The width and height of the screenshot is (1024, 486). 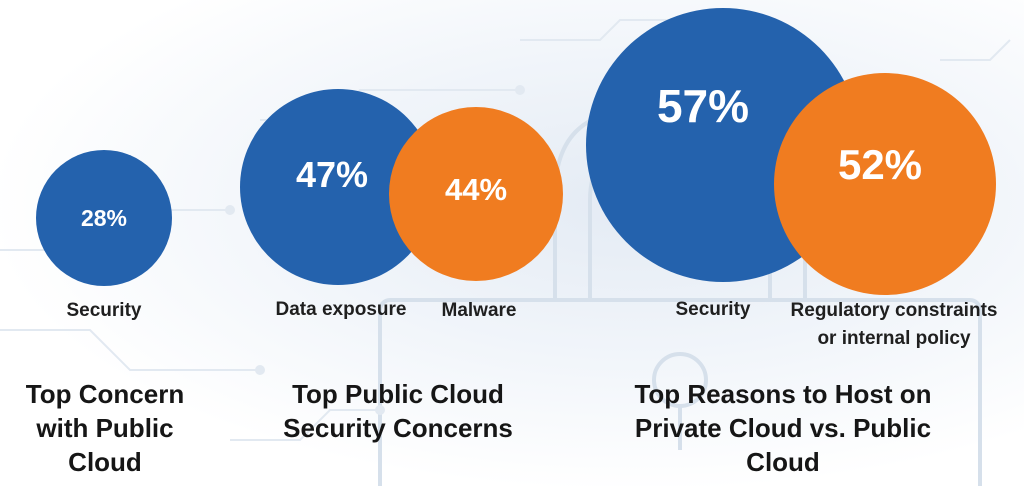 I want to click on value-g3-security: 57%, so click(x=703, y=106).